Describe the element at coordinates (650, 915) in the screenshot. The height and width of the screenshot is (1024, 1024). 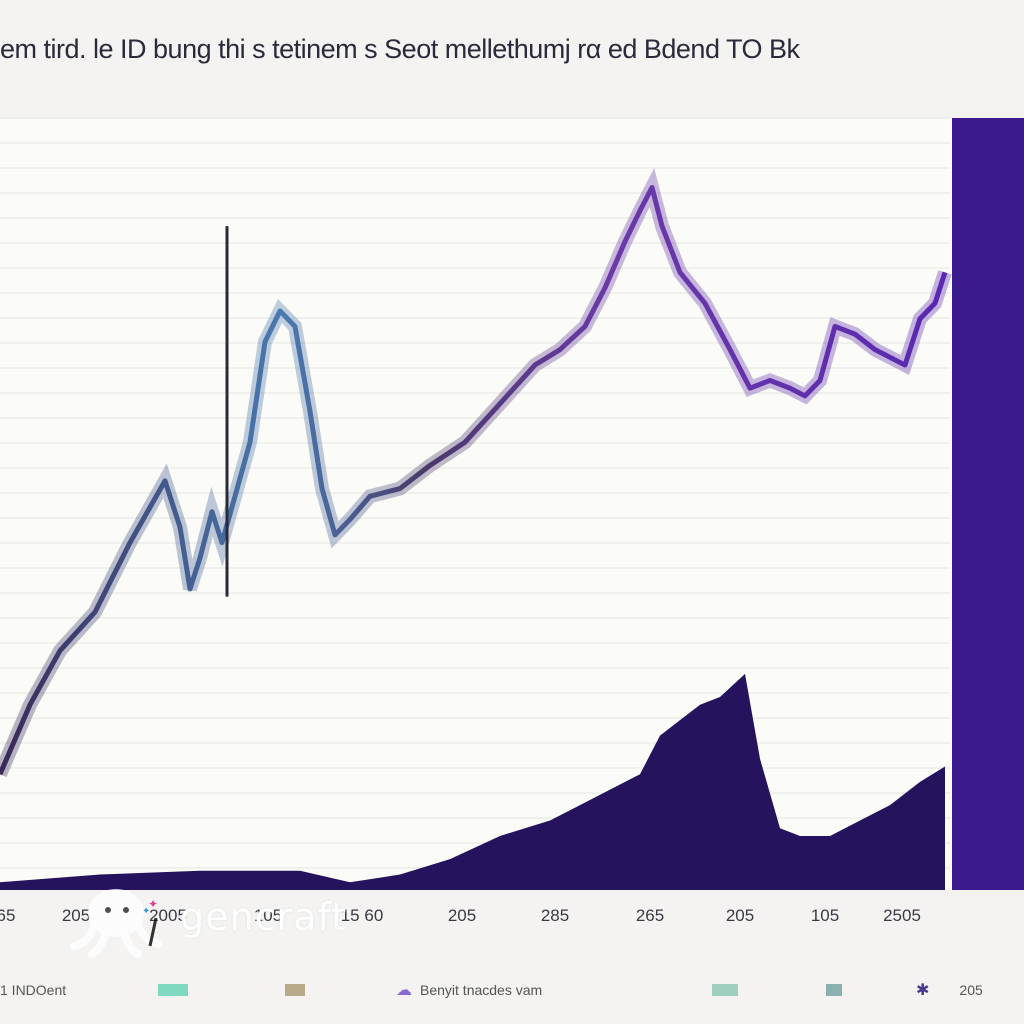
I see `x-tick-label: 265` at that location.